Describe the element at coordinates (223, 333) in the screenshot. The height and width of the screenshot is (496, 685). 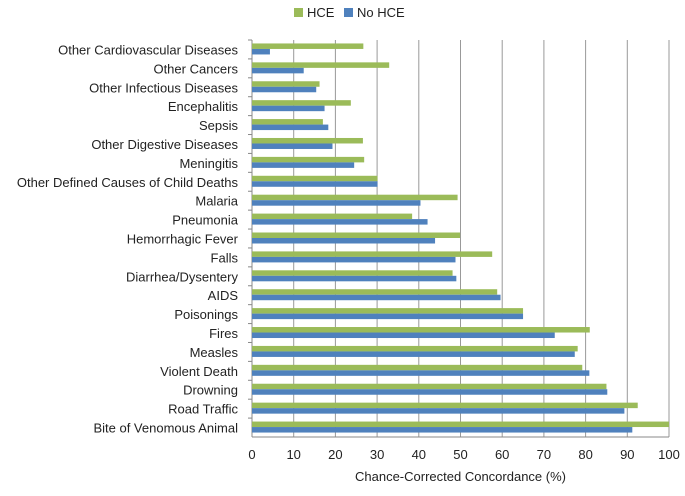
I see `category-label: Fires` at that location.